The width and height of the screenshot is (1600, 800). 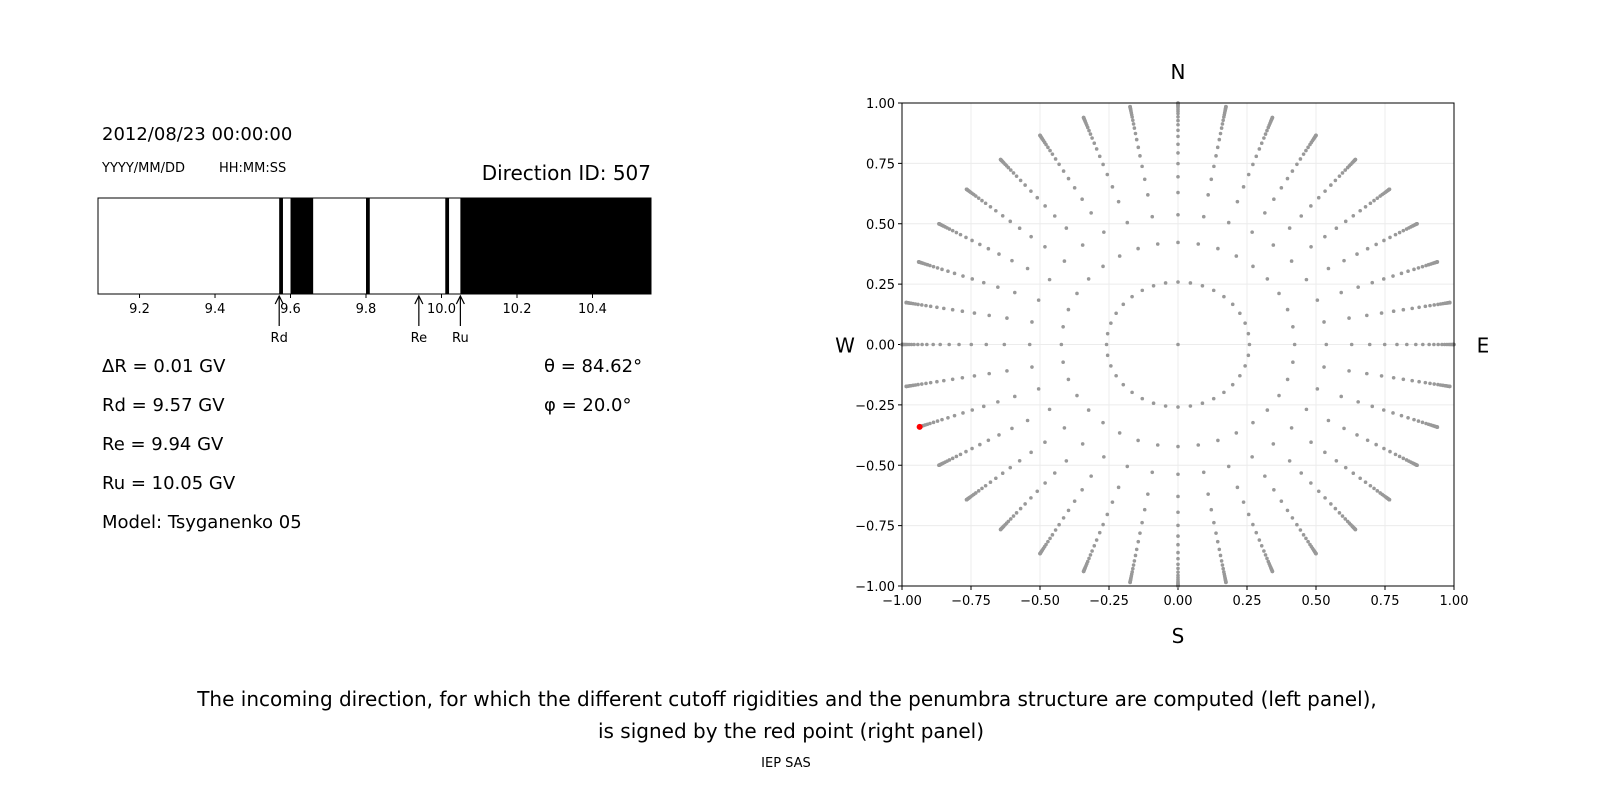 What do you see at coordinates (875, 527) in the screenshot?
I see `y-tick-label: −0.75` at bounding box center [875, 527].